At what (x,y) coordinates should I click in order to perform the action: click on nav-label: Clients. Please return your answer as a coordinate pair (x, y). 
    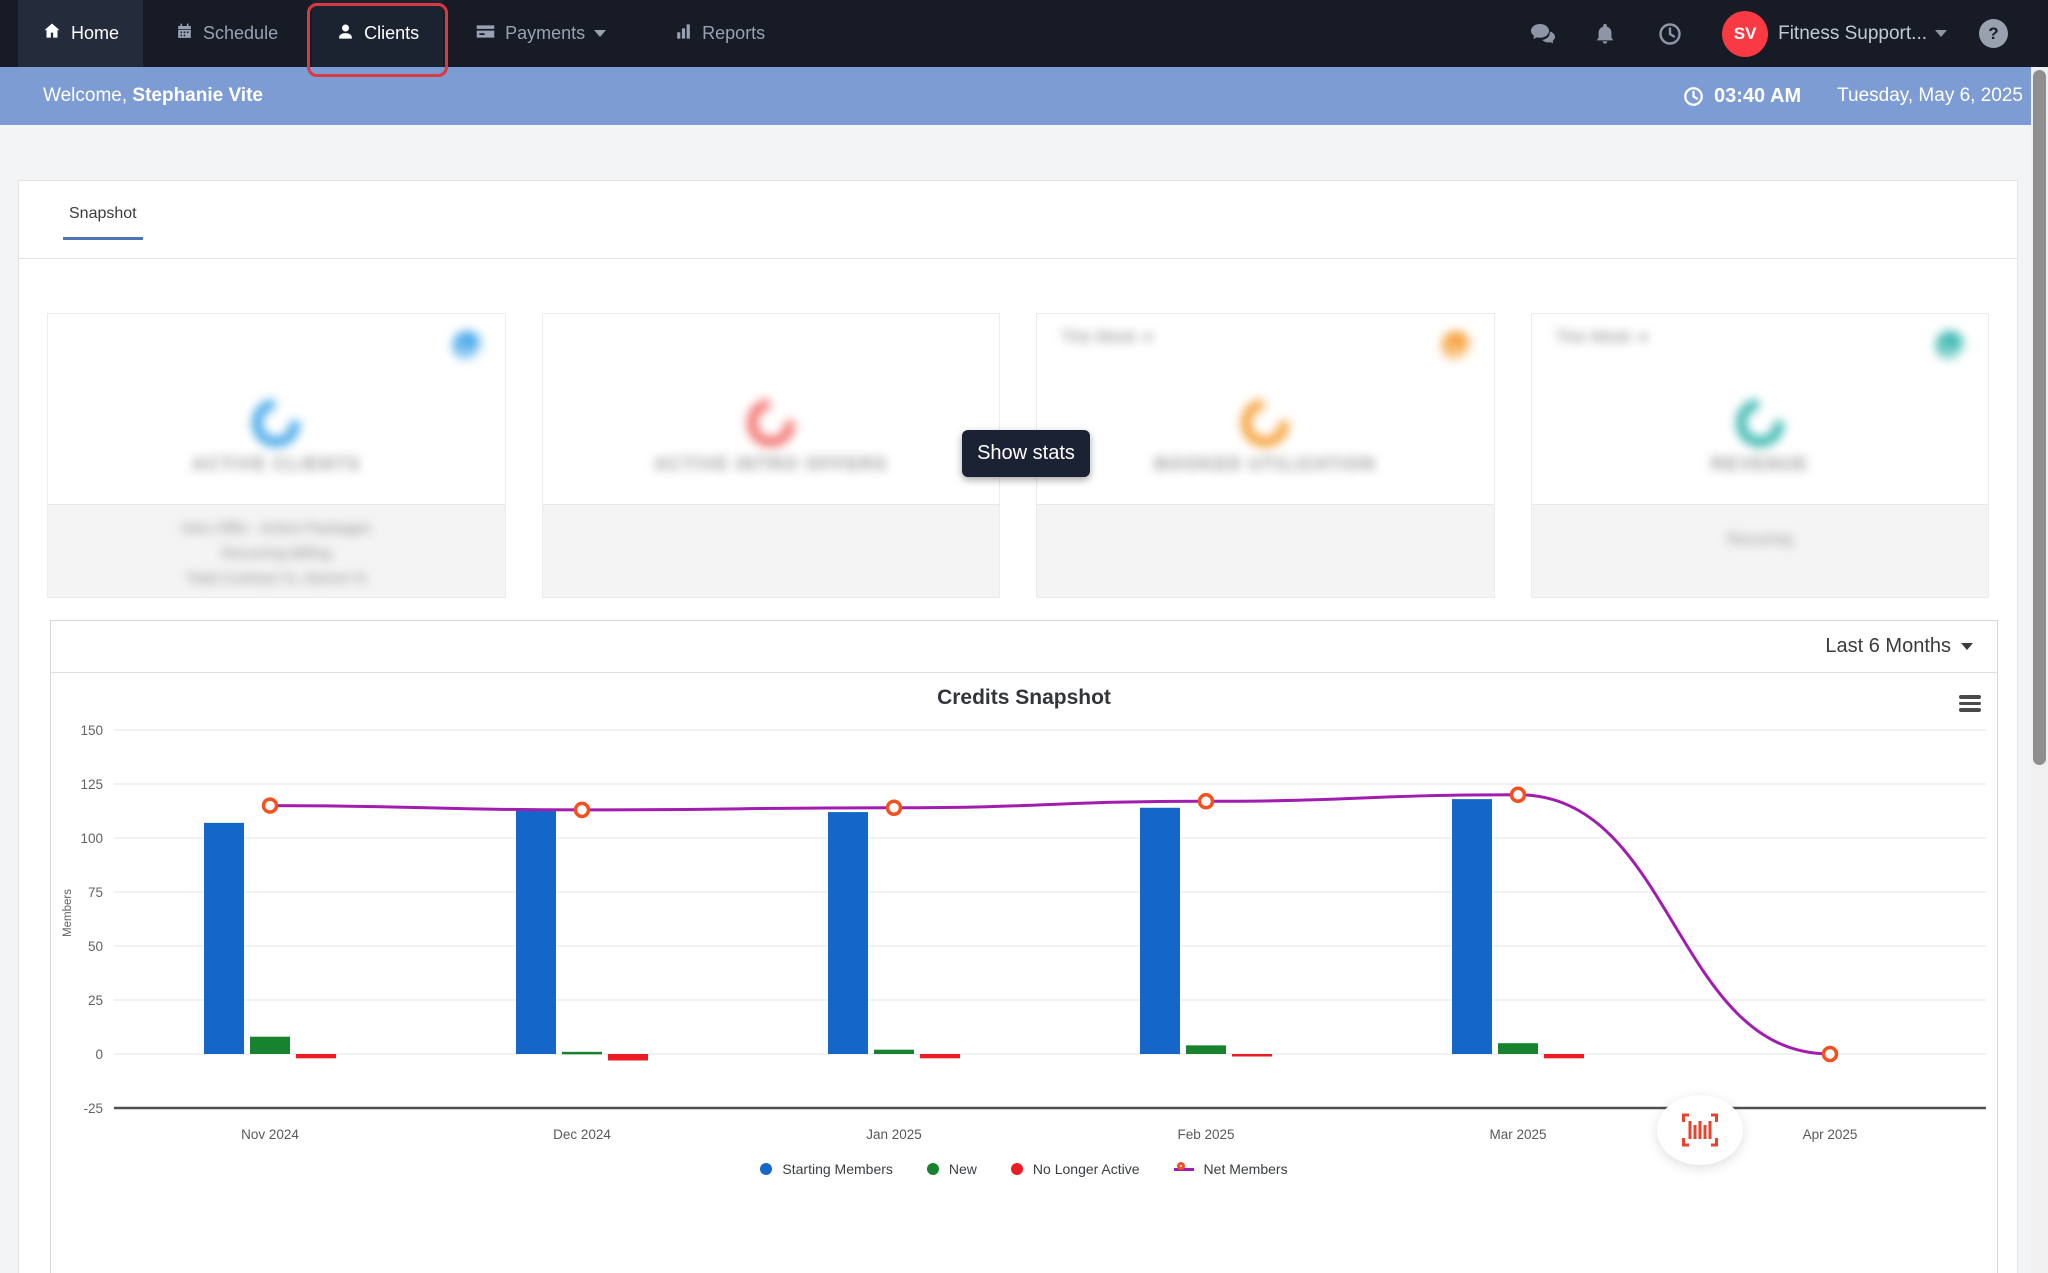
    Looking at the image, I should click on (392, 33).